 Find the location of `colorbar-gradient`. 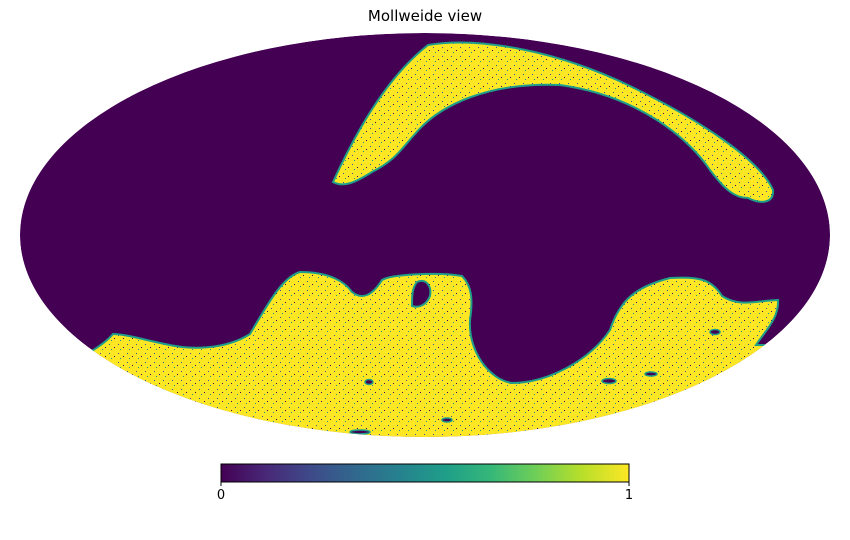

colorbar-gradient is located at coordinates (425, 473).